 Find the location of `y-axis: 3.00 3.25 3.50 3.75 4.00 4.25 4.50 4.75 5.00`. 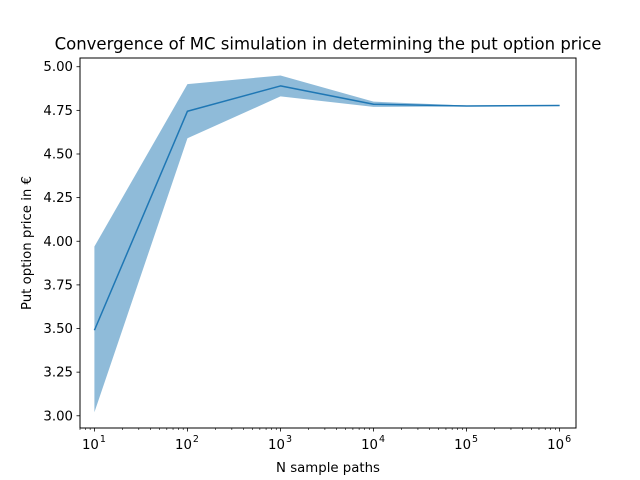

y-axis: 3.00 3.25 3.50 3.75 4.00 4.25 4.50 4.75 5.00 is located at coordinates (61, 242).